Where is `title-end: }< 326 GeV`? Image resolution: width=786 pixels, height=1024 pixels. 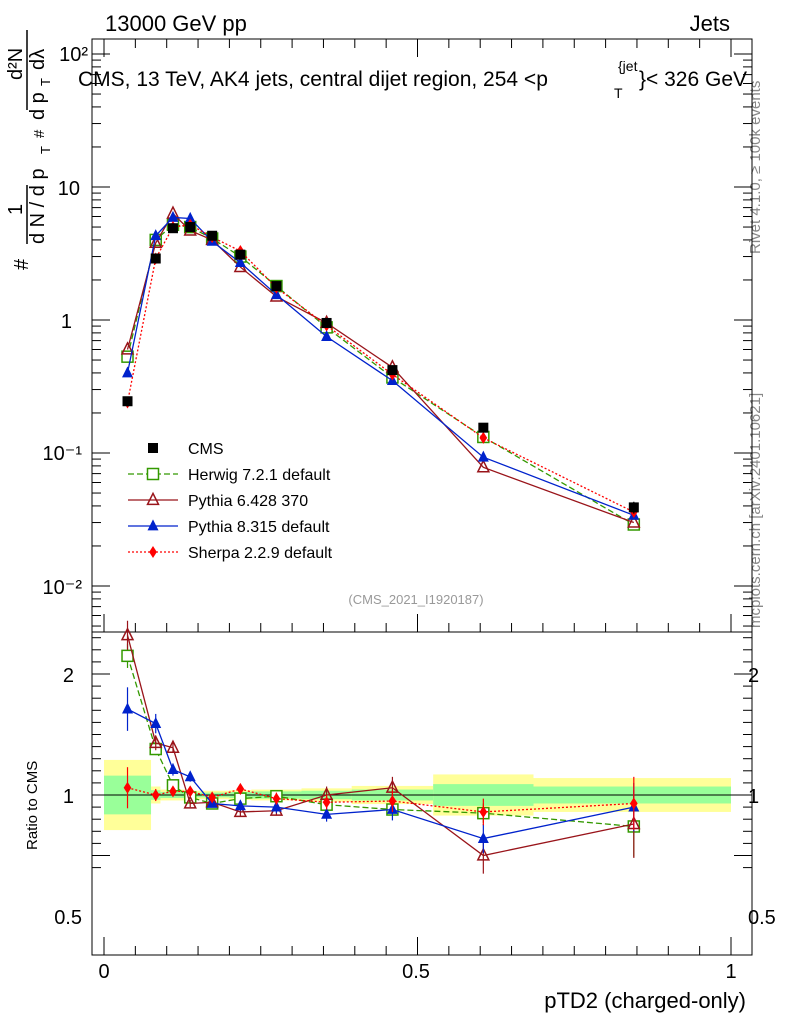
title-end: }< 326 GeV is located at coordinates (693, 79).